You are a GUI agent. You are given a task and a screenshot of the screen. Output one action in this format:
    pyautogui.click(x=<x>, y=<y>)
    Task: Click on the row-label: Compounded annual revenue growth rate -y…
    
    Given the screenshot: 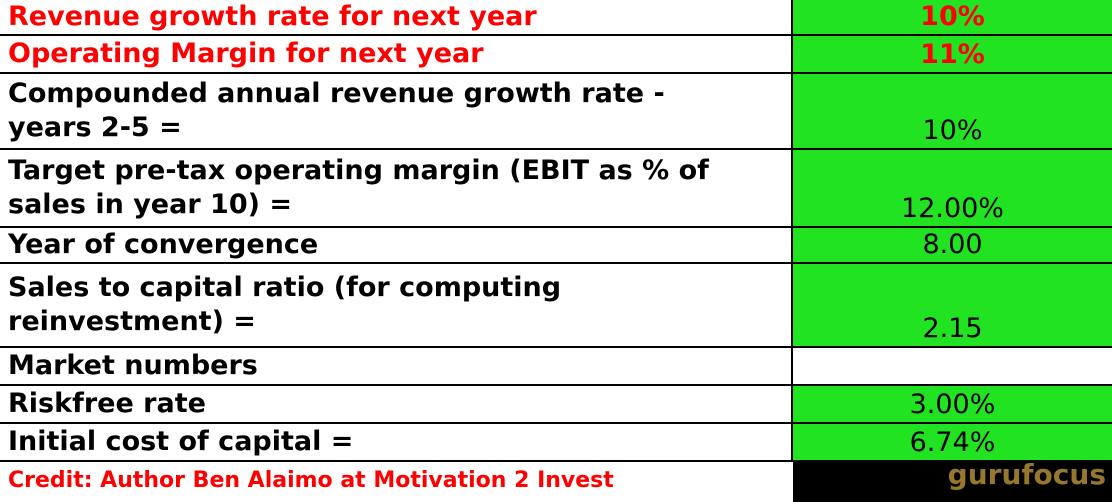 What is the action you would take?
    pyautogui.click(x=396, y=111)
    